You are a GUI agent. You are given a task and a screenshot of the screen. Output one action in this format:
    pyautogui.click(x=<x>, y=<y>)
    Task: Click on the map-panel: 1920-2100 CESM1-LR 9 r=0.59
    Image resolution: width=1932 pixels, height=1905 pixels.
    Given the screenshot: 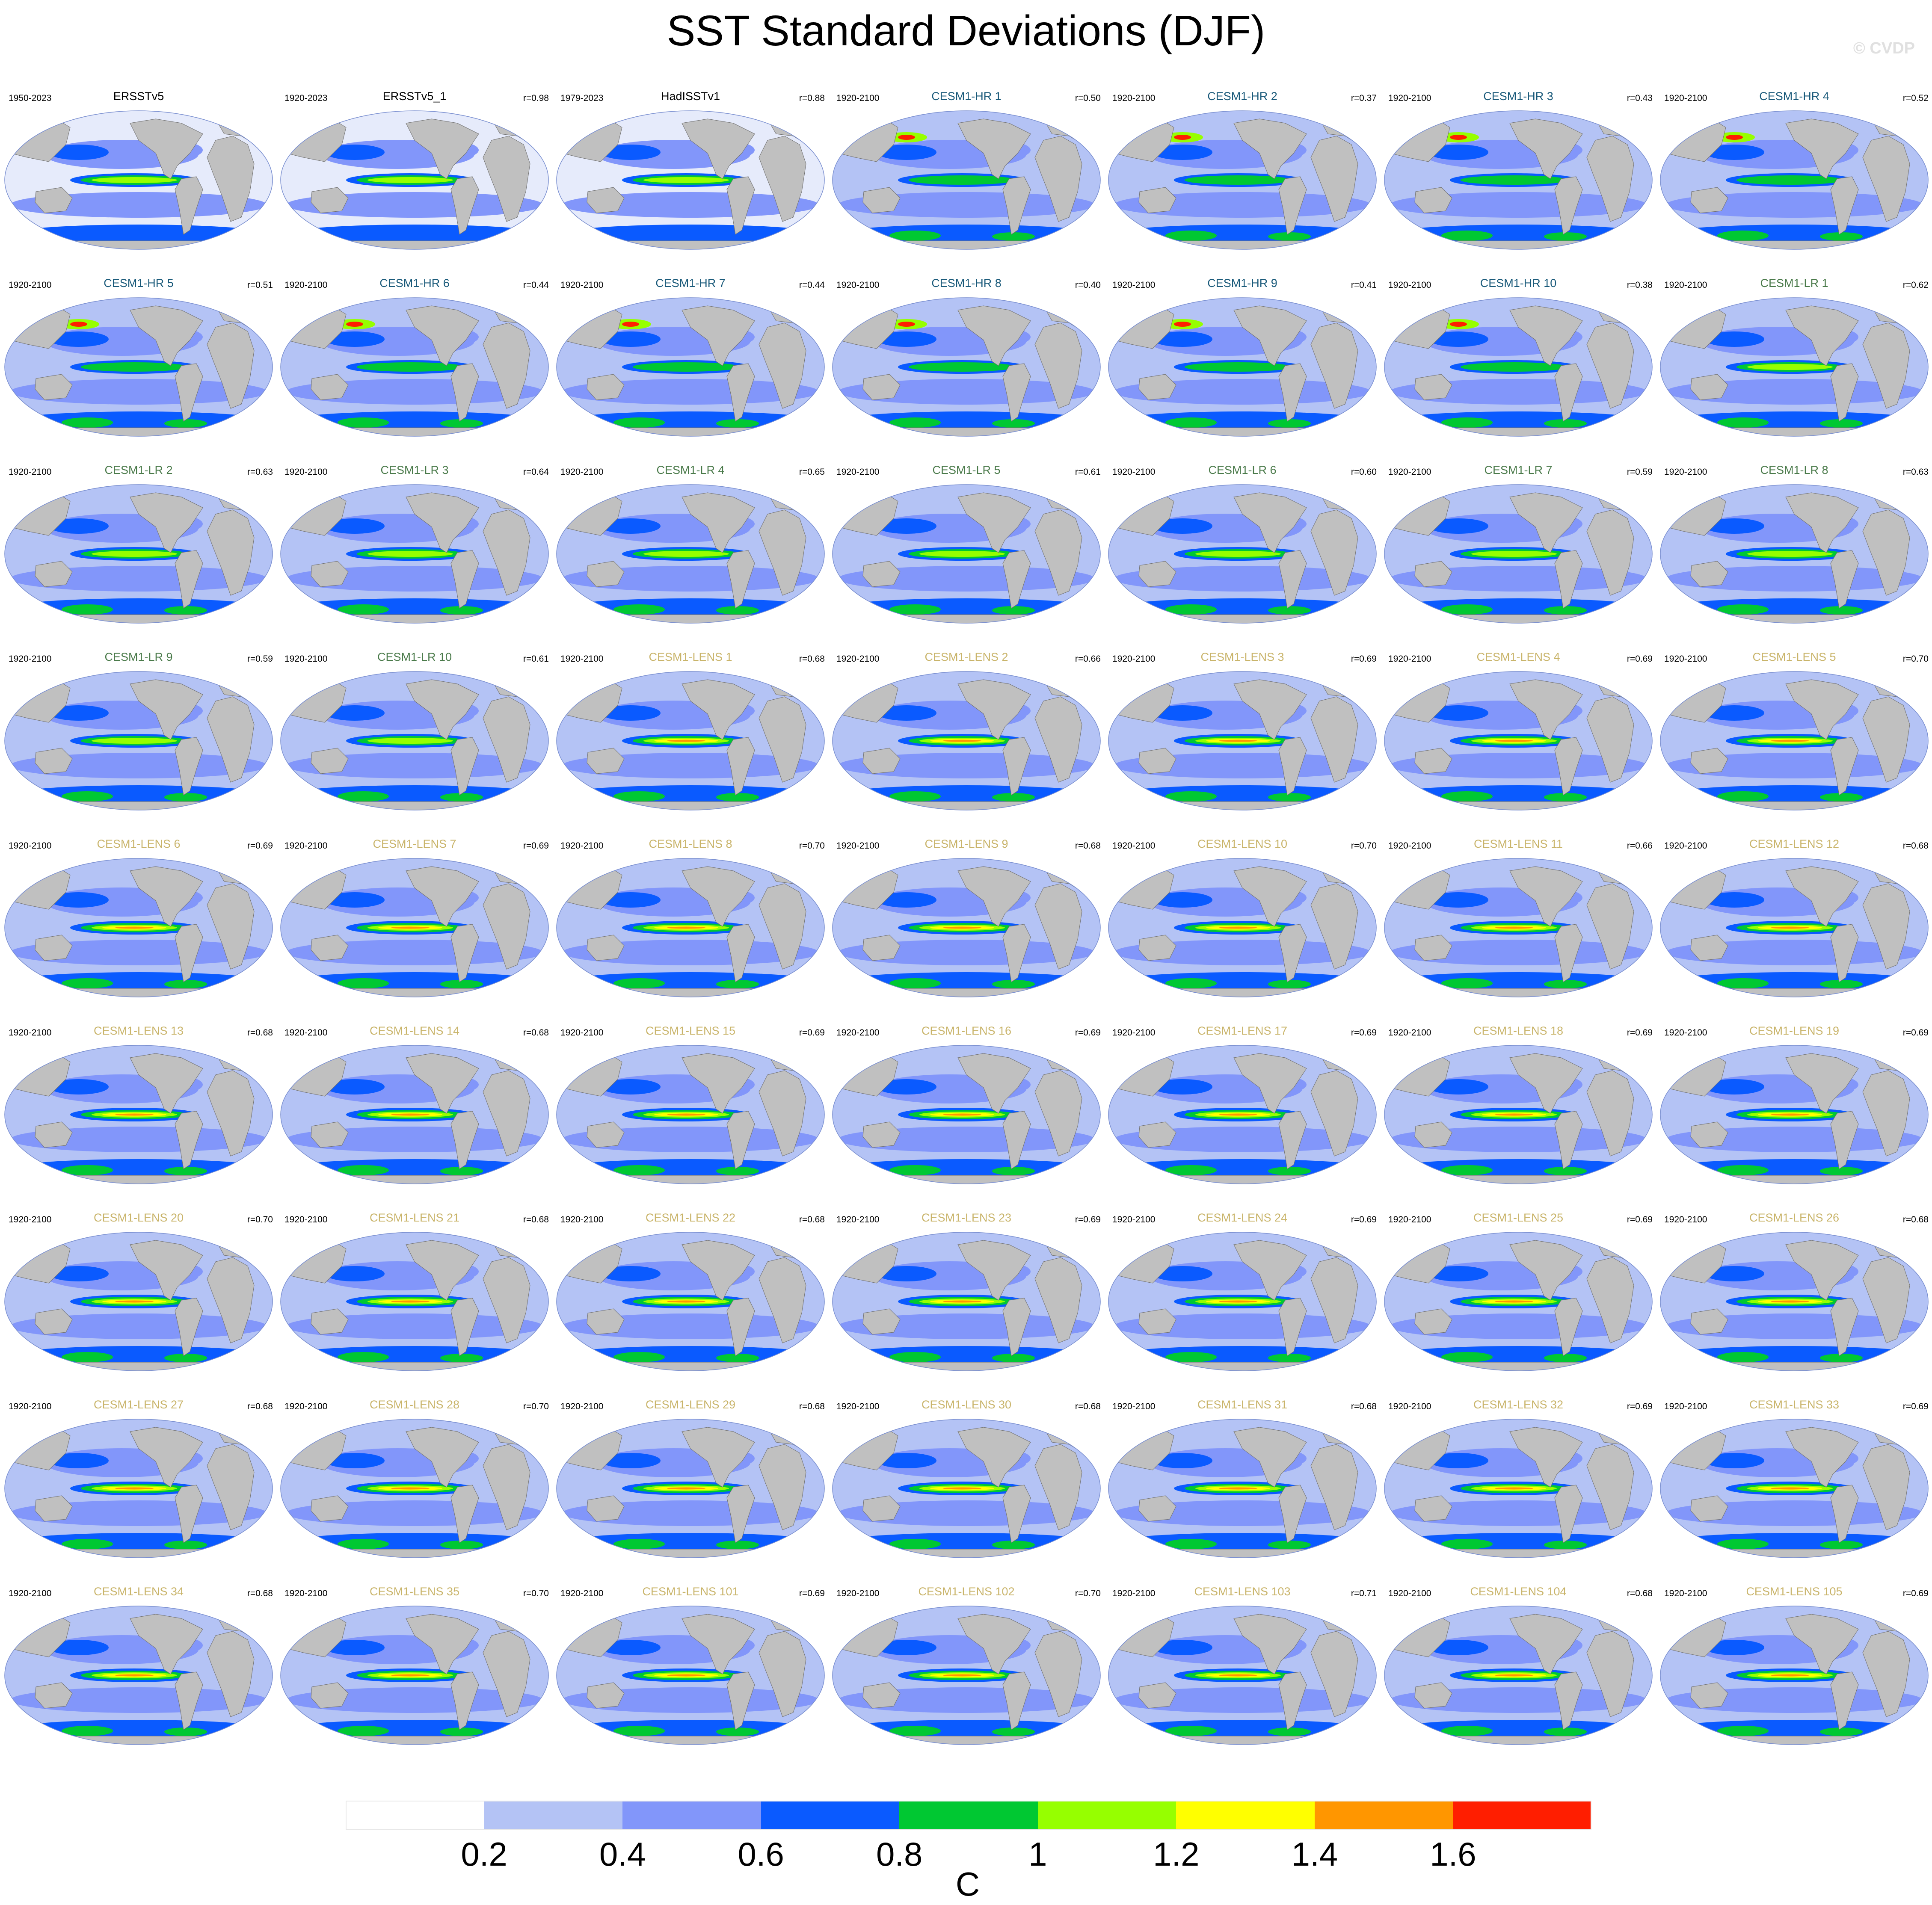 What is the action you would take?
    pyautogui.click(x=139, y=745)
    